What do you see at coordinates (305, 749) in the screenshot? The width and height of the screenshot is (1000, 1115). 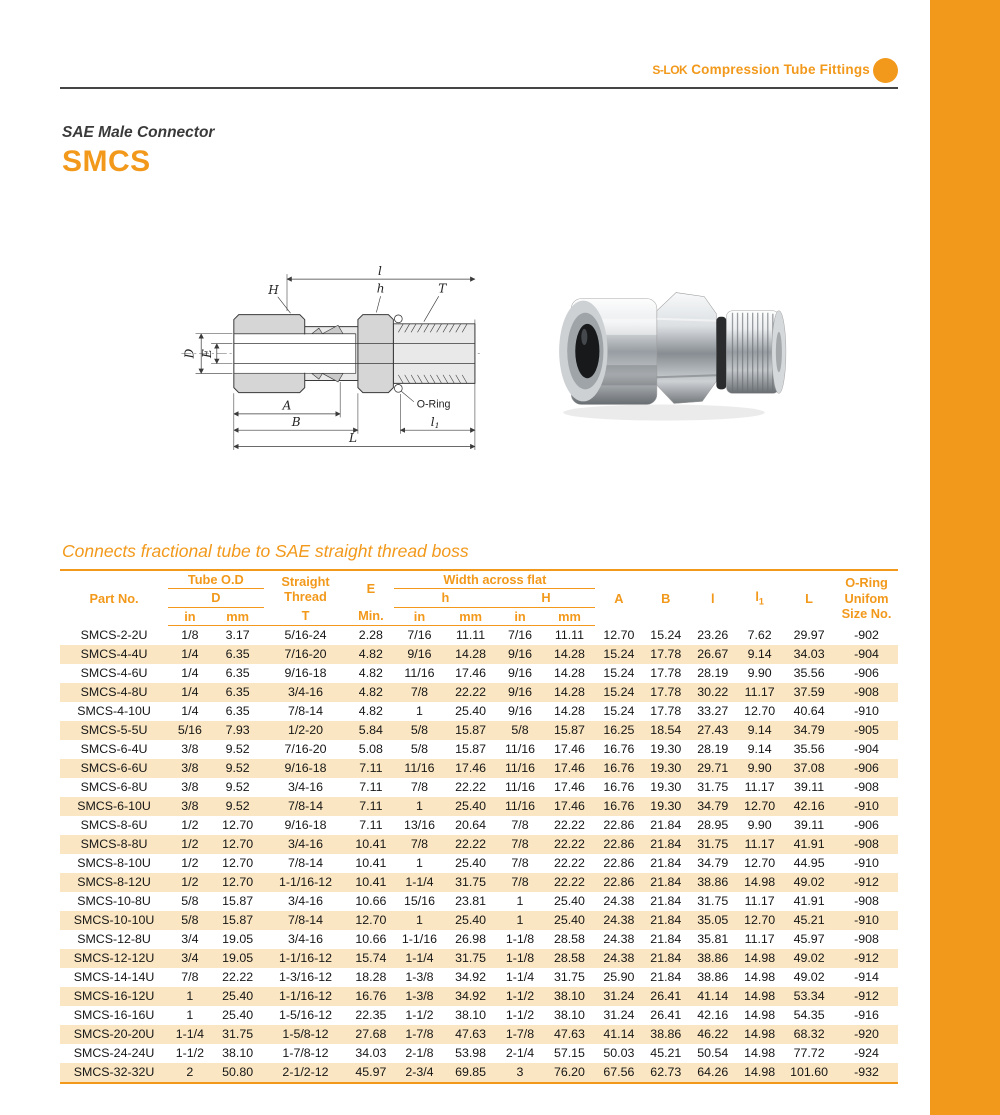 I see `table-cell: 7/16-20` at bounding box center [305, 749].